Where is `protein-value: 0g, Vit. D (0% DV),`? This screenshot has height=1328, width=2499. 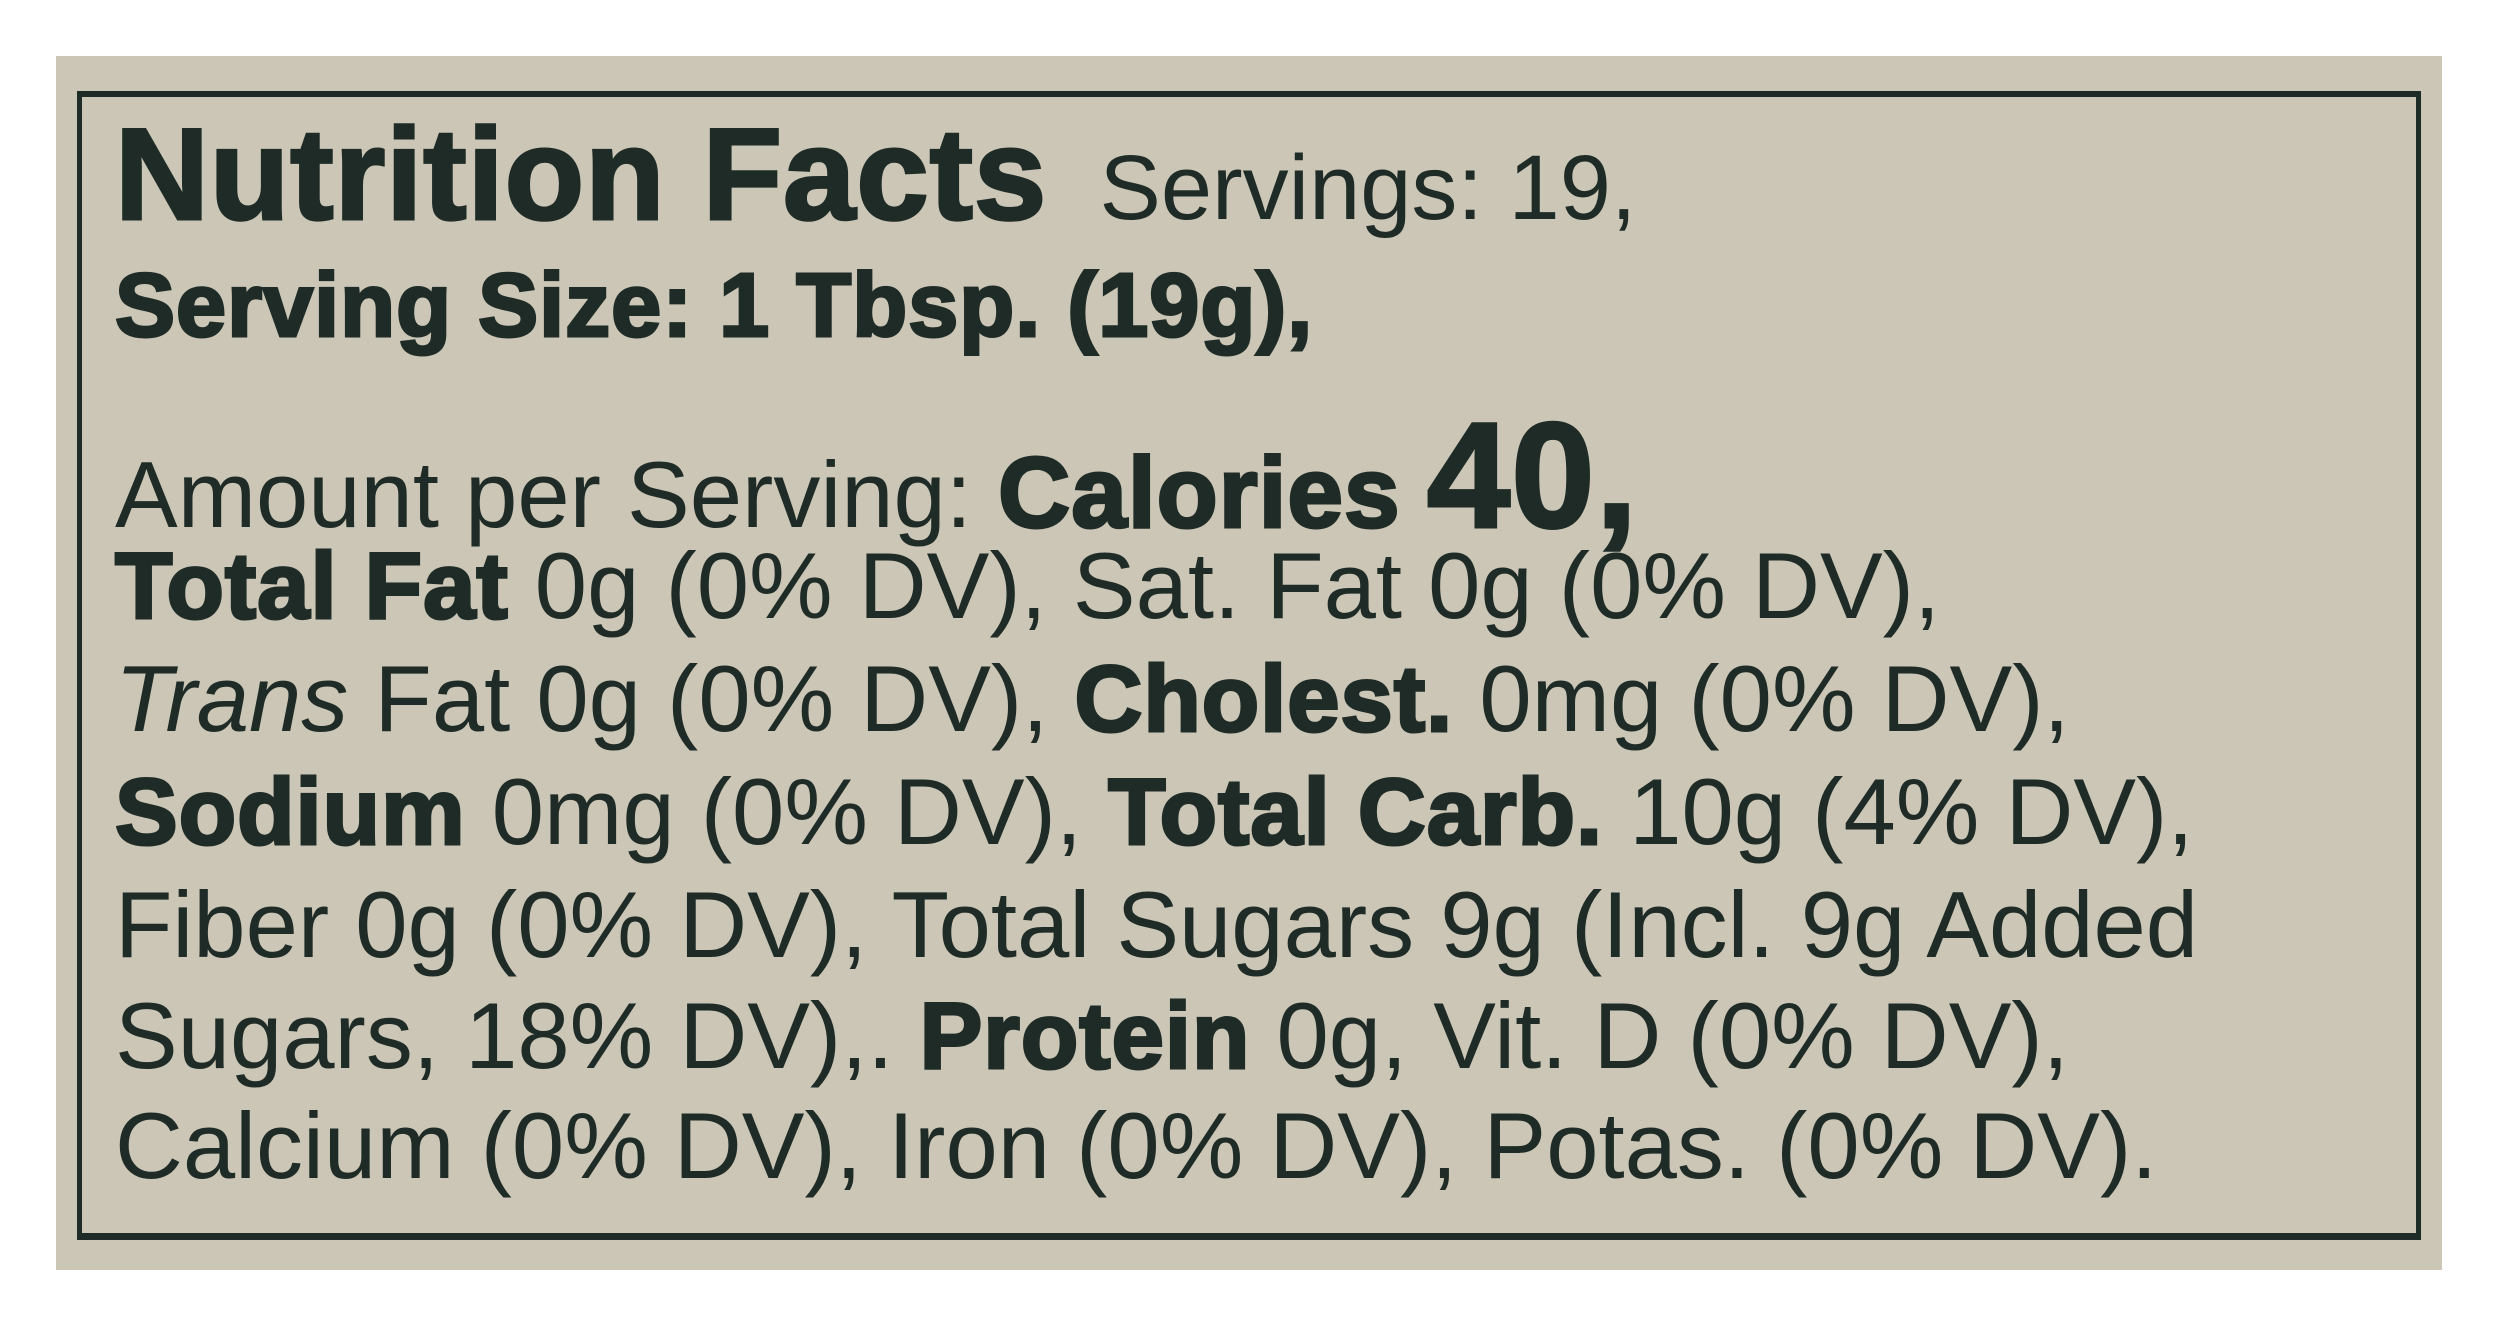 protein-value: 0g, Vit. D (0% DV), is located at coordinates (1659, 1035).